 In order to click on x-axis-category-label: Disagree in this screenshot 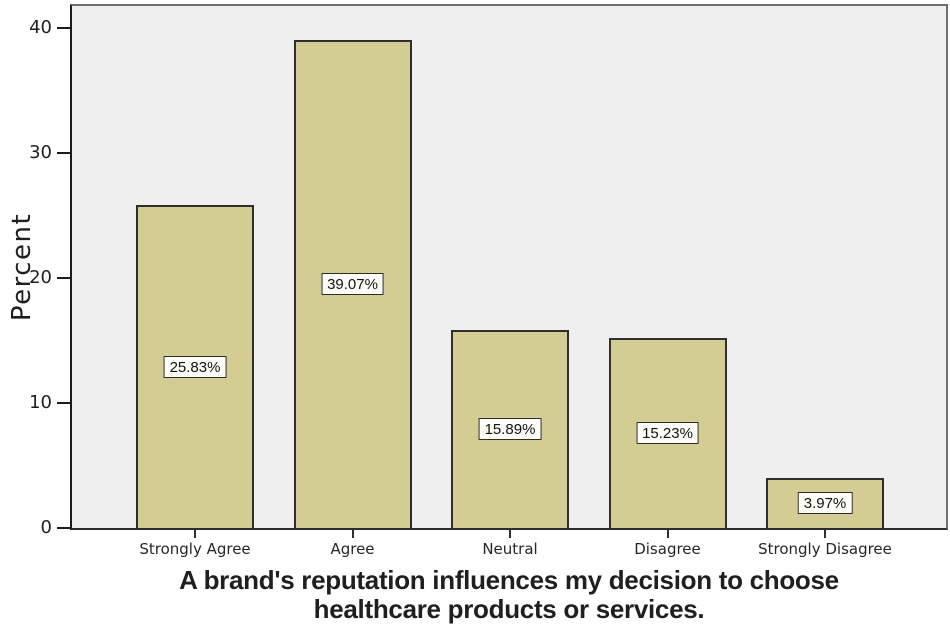, I will do `click(667, 549)`.